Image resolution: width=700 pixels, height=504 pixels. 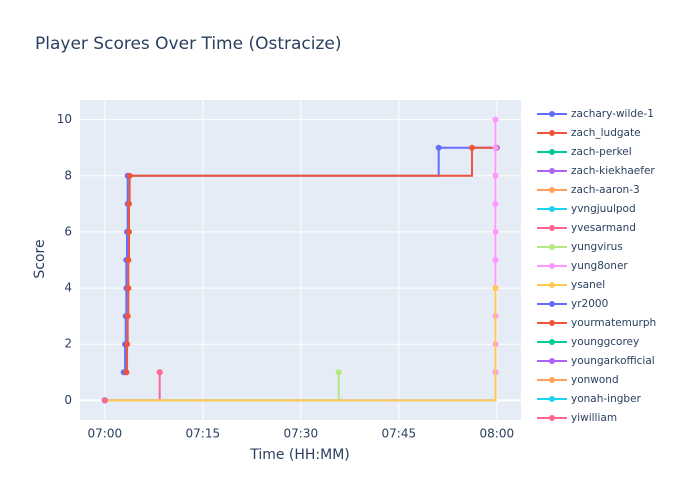 I want to click on x-tick-label: 07:30, so click(x=301, y=434).